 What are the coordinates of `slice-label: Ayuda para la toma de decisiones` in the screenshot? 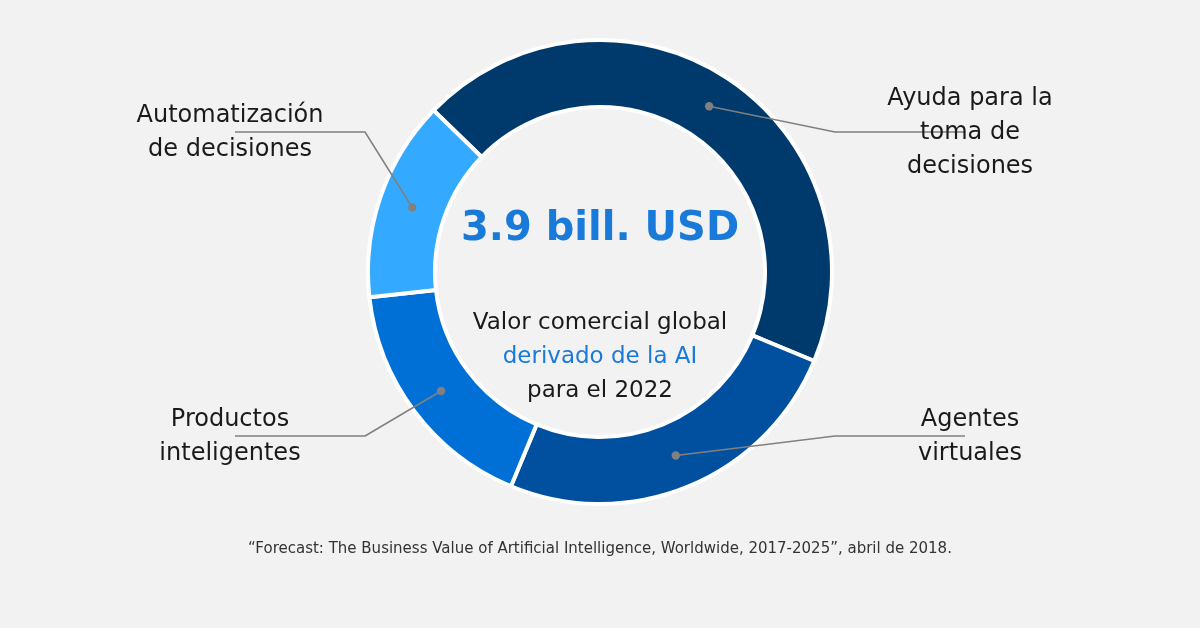 It's located at (970, 131).